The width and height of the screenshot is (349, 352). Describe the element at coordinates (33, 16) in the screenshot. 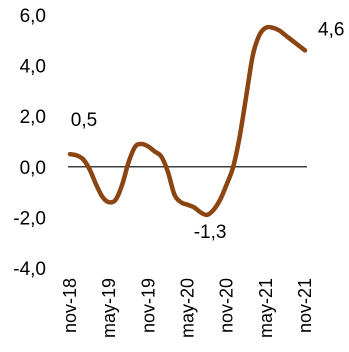

I see `y-tick-label: 6,0` at that location.